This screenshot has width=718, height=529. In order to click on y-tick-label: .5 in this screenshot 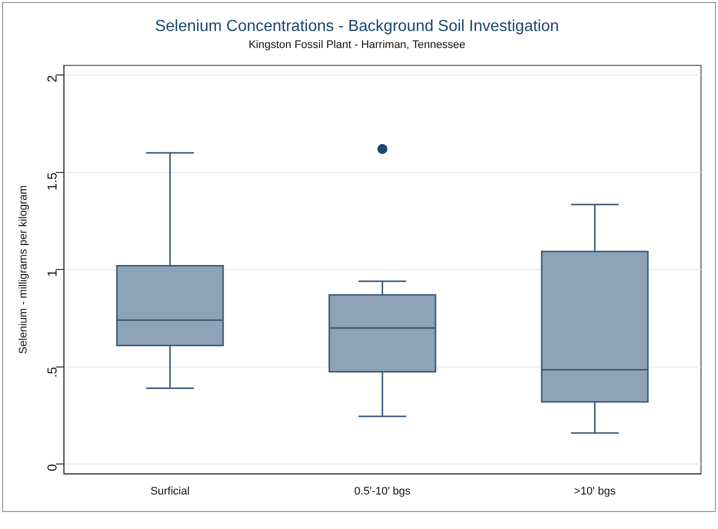, I will do `click(52, 372)`.